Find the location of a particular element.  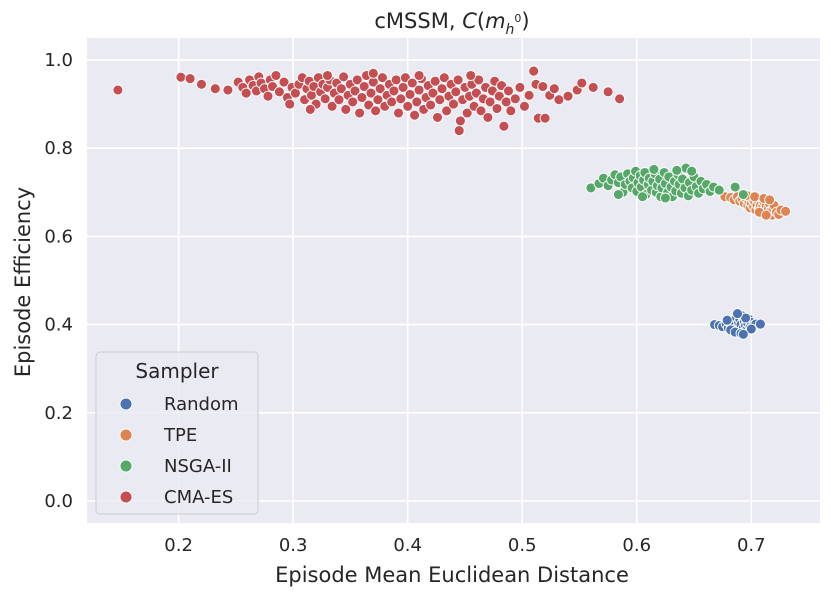

x-tick-labels: 0.2 0.3 0.4 0.5 0.6 0.7 is located at coordinates (464, 545).